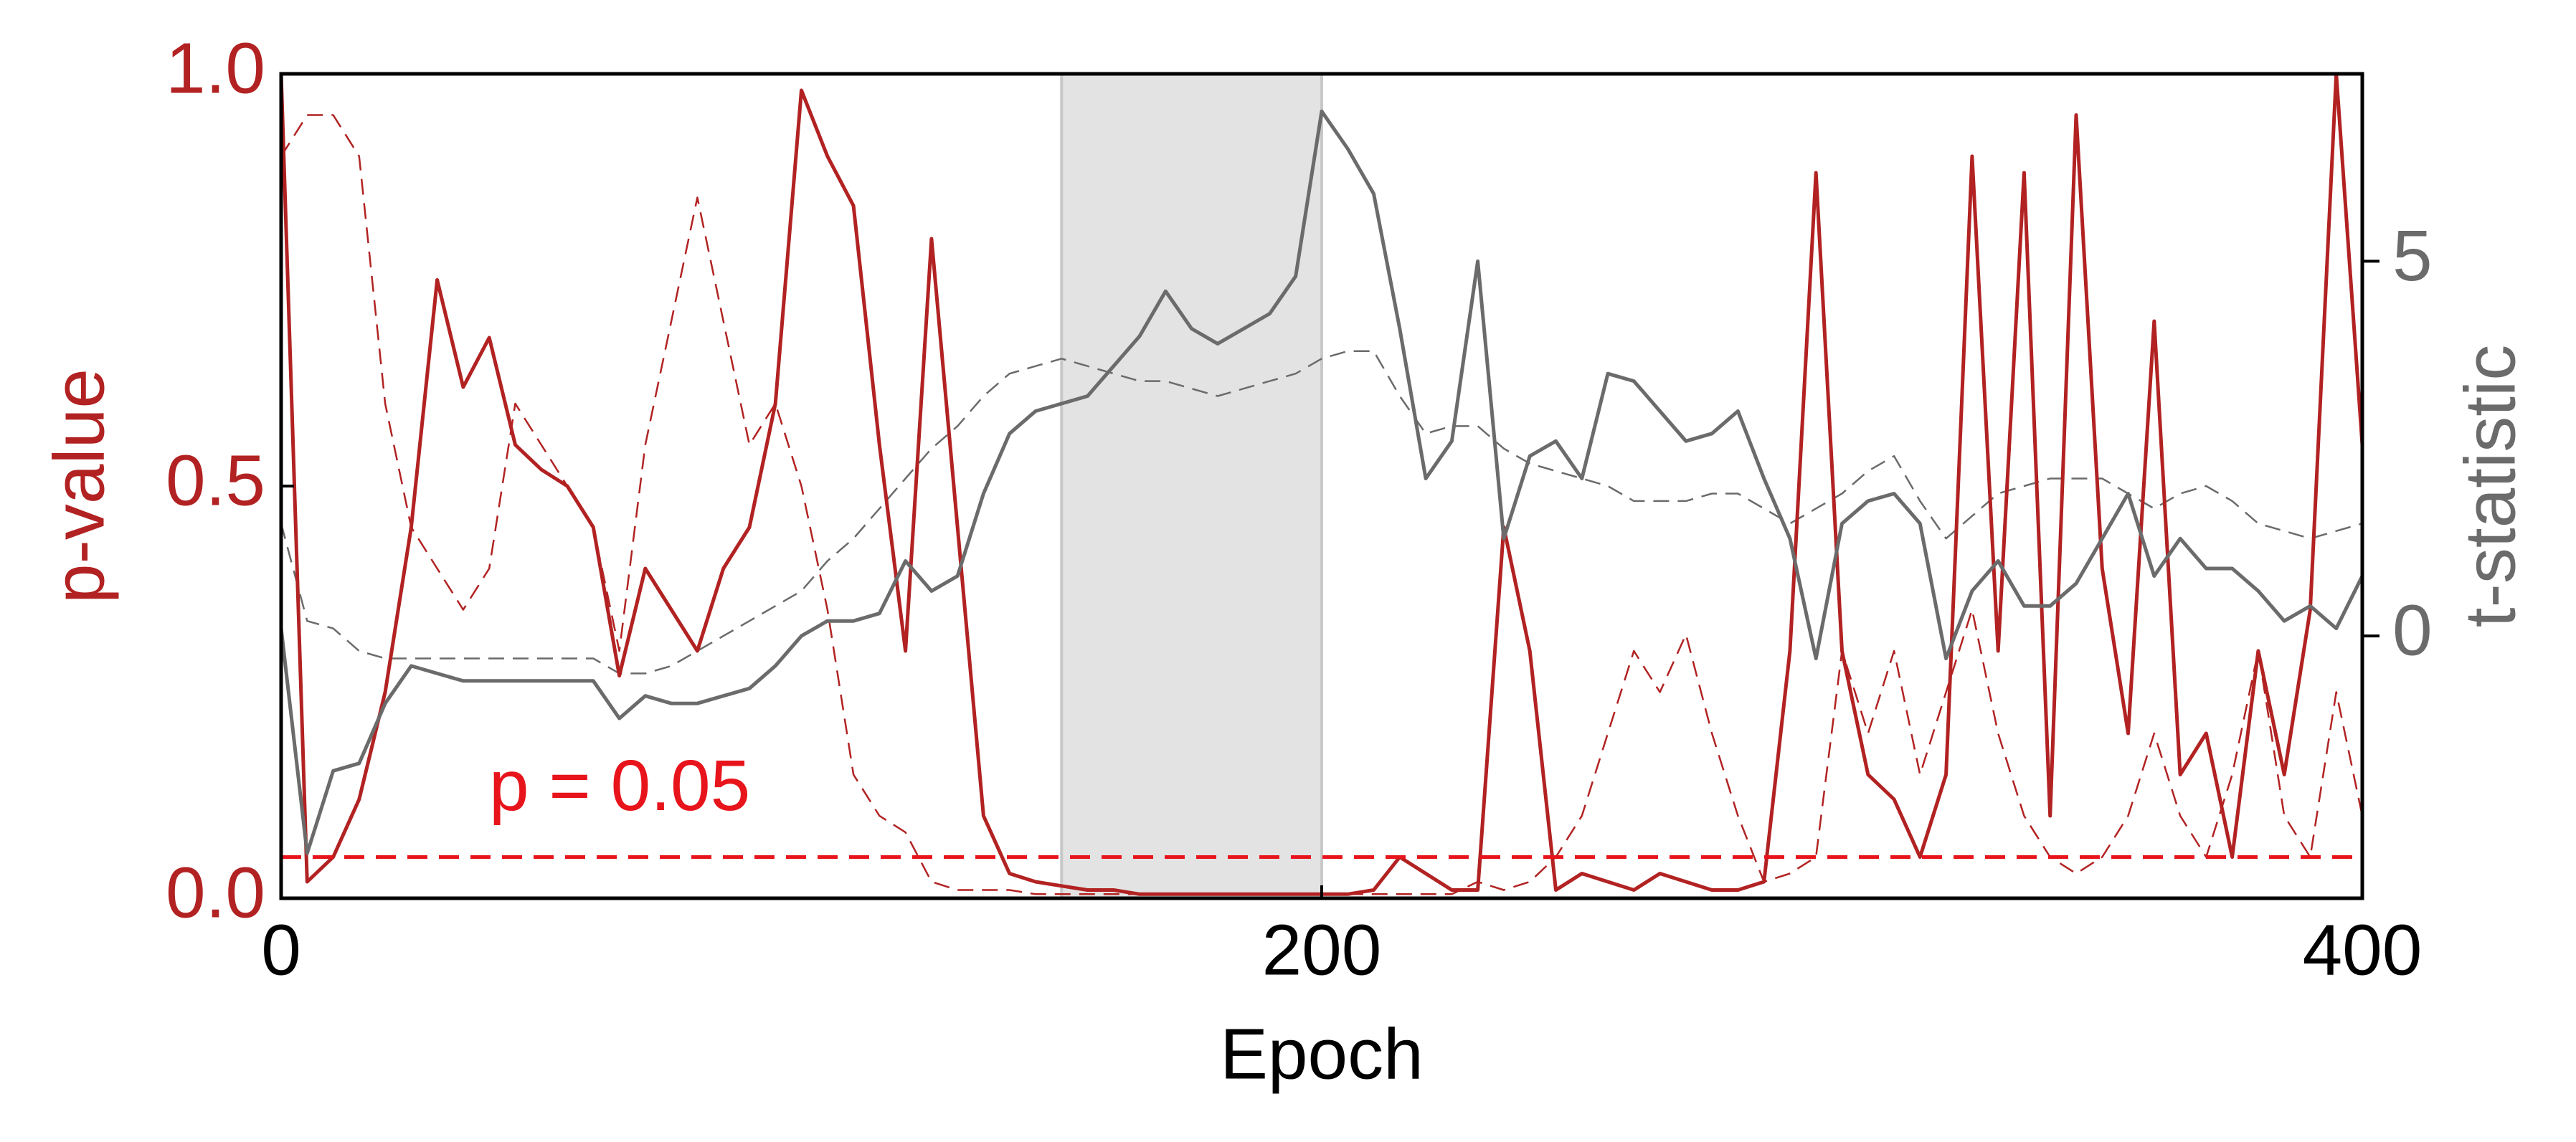 The height and width of the screenshot is (1142, 2576). What do you see at coordinates (1322, 1054) in the screenshot?
I see `x-axis-label: Epoch` at bounding box center [1322, 1054].